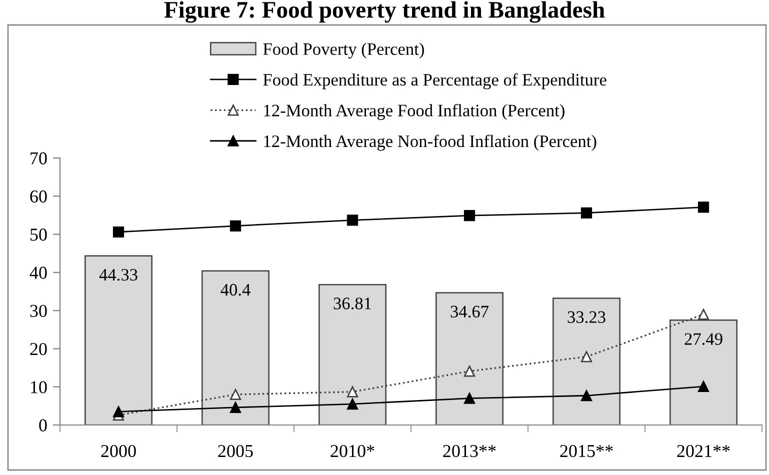 This screenshot has height=475, width=769. Describe the element at coordinates (352, 451) in the screenshot. I see `x-tick-label: 2010*` at that location.